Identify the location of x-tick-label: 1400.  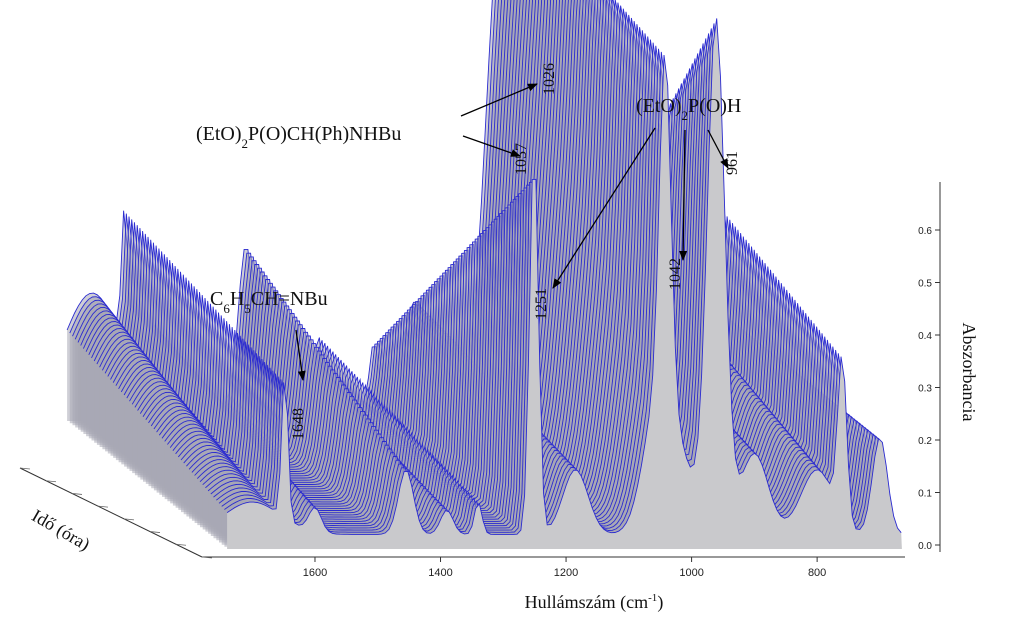
(440, 573).